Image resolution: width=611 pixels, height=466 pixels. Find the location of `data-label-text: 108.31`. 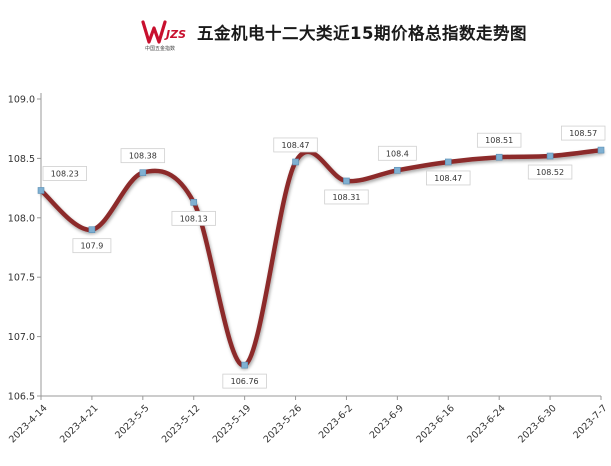

data-label-text: 108.31 is located at coordinates (346, 197).